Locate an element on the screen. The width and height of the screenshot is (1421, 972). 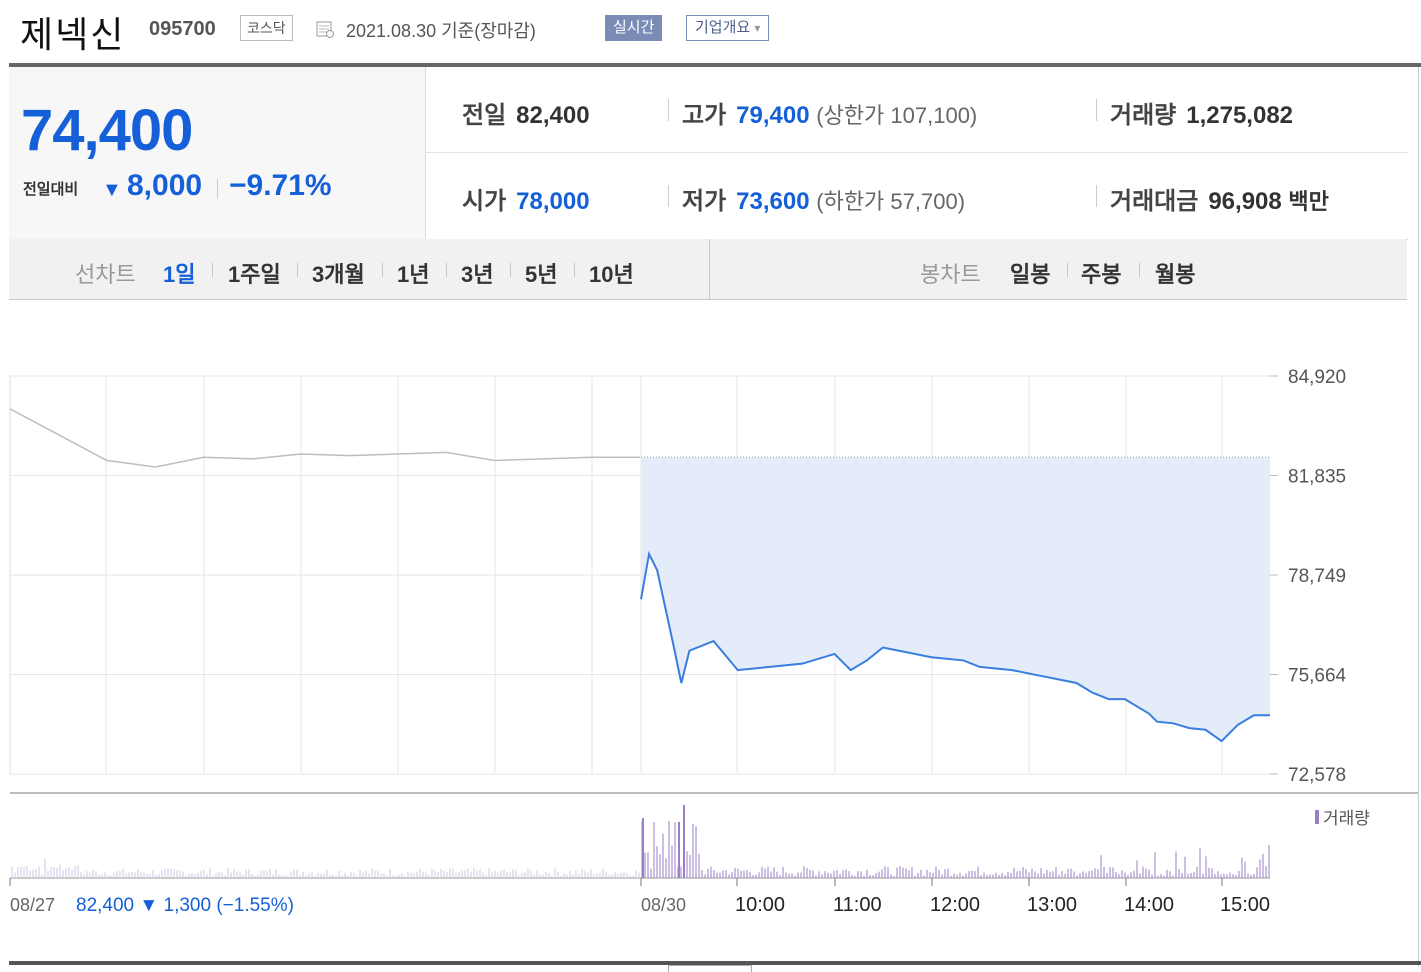
base-date: 2021.08.30 기준(장마감) is located at coordinates (441, 30).